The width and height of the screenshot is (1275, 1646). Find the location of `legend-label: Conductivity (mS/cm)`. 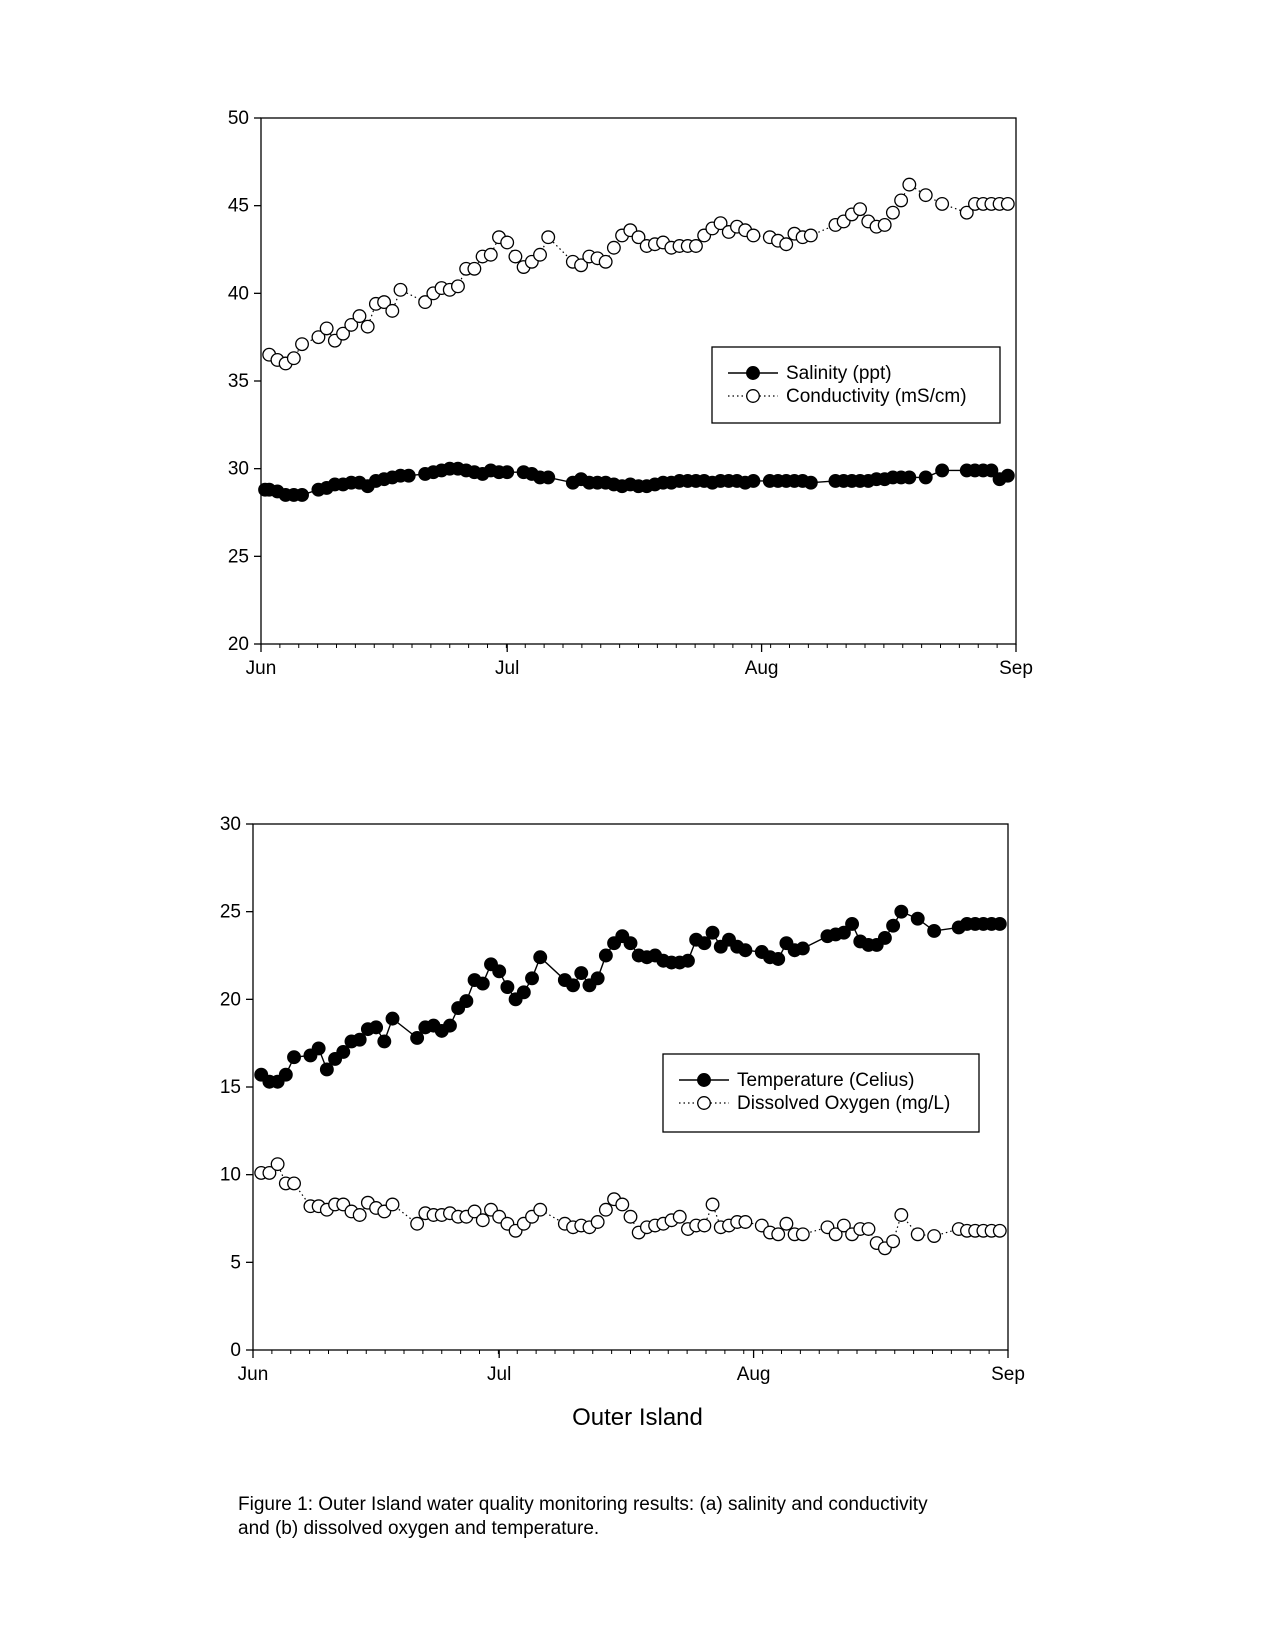

legend-label: Conductivity (mS/cm) is located at coordinates (876, 396).